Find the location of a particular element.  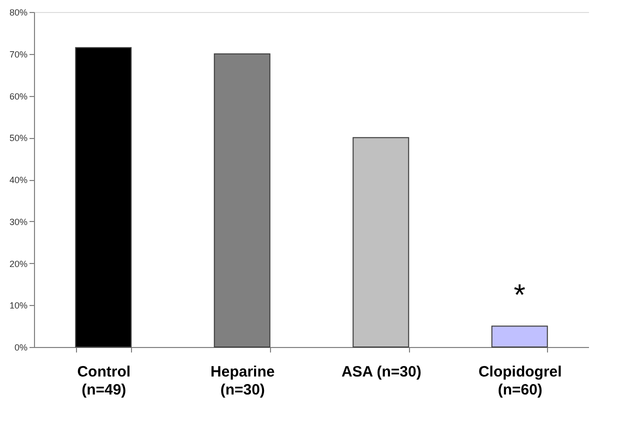

y-tick-label: 10% is located at coordinates (18, 305).